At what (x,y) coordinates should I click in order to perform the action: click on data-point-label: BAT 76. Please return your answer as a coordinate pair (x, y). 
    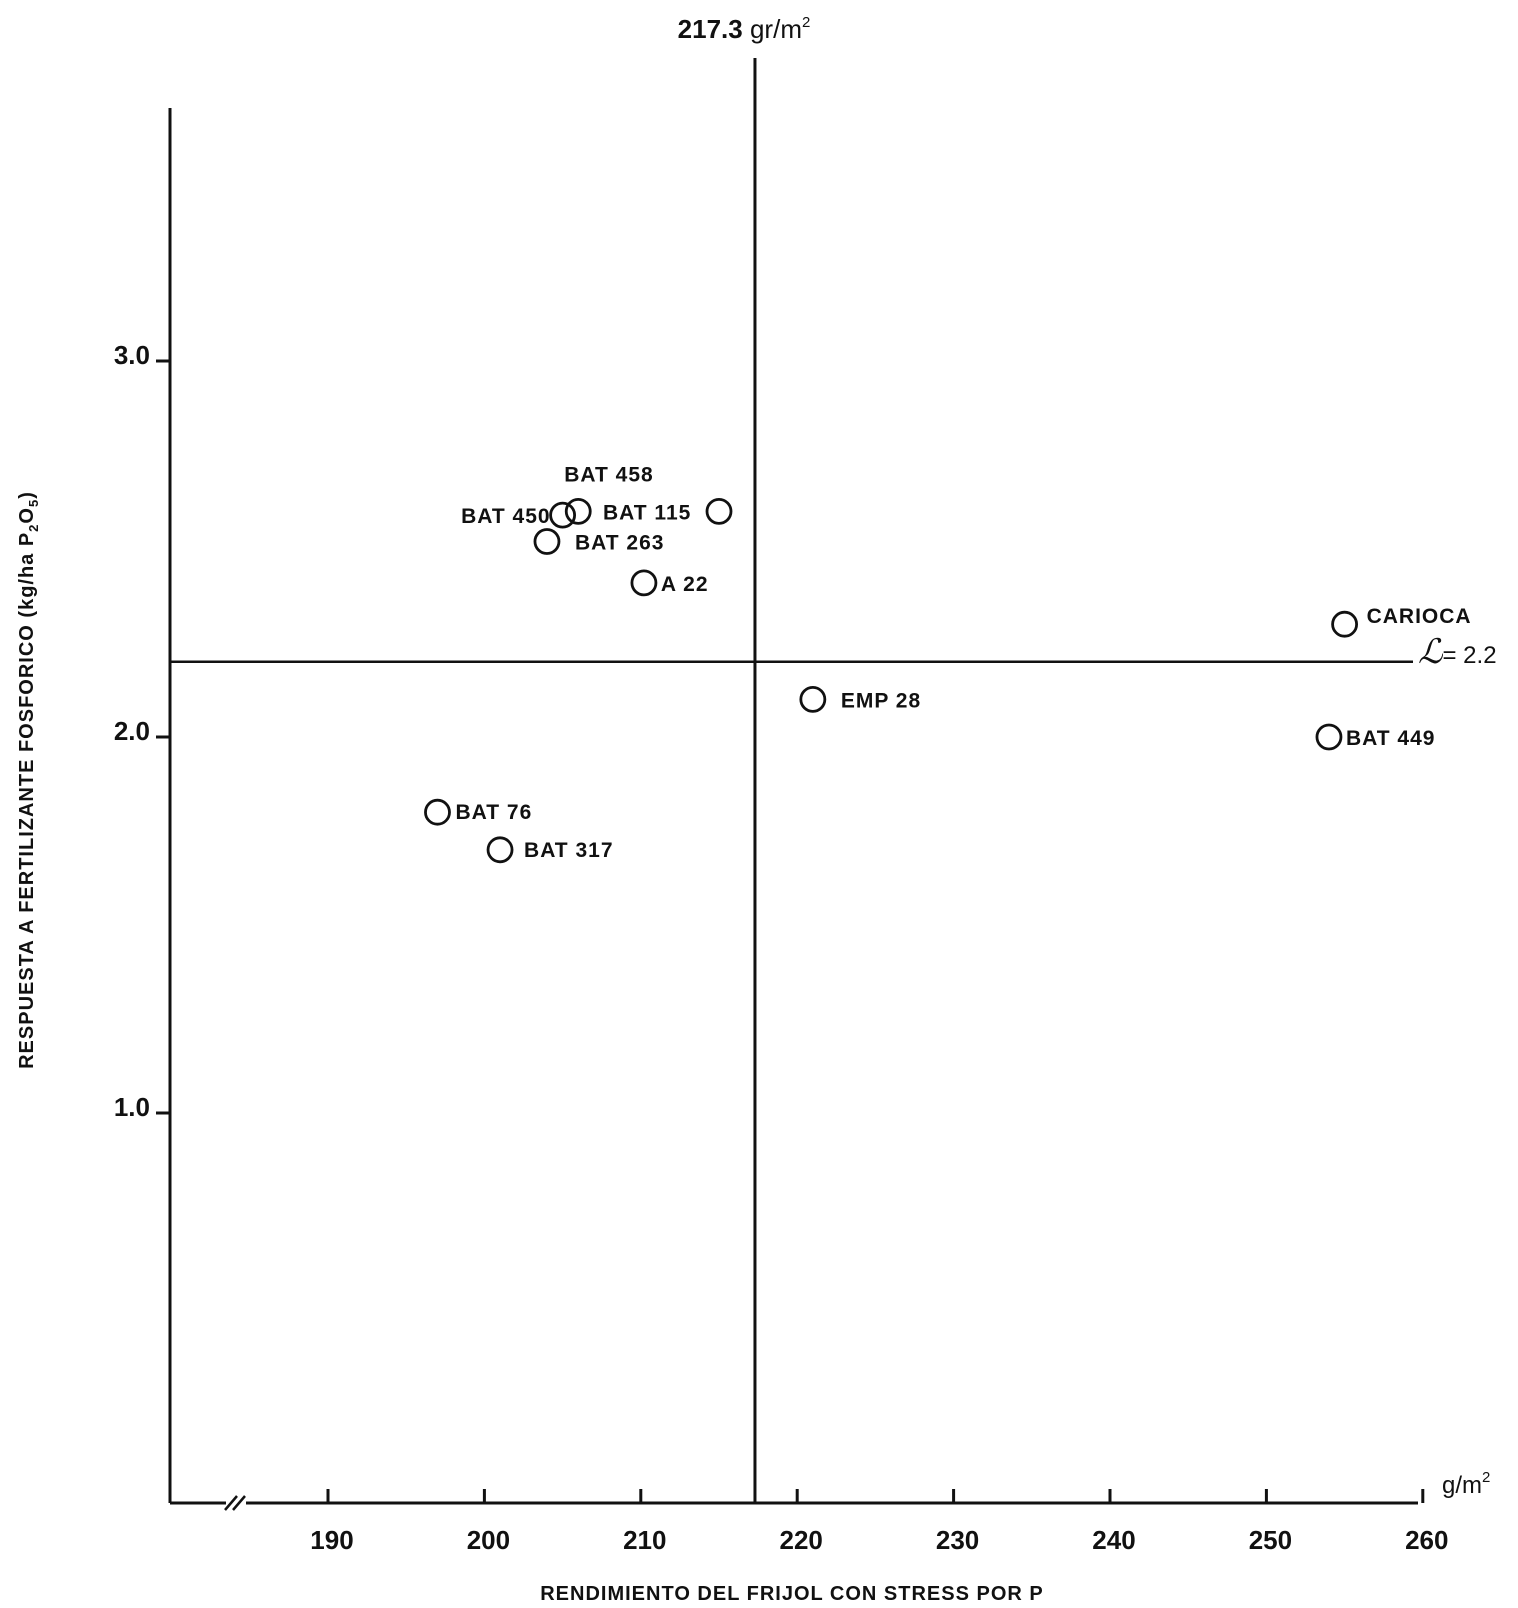
    Looking at the image, I should click on (493, 812).